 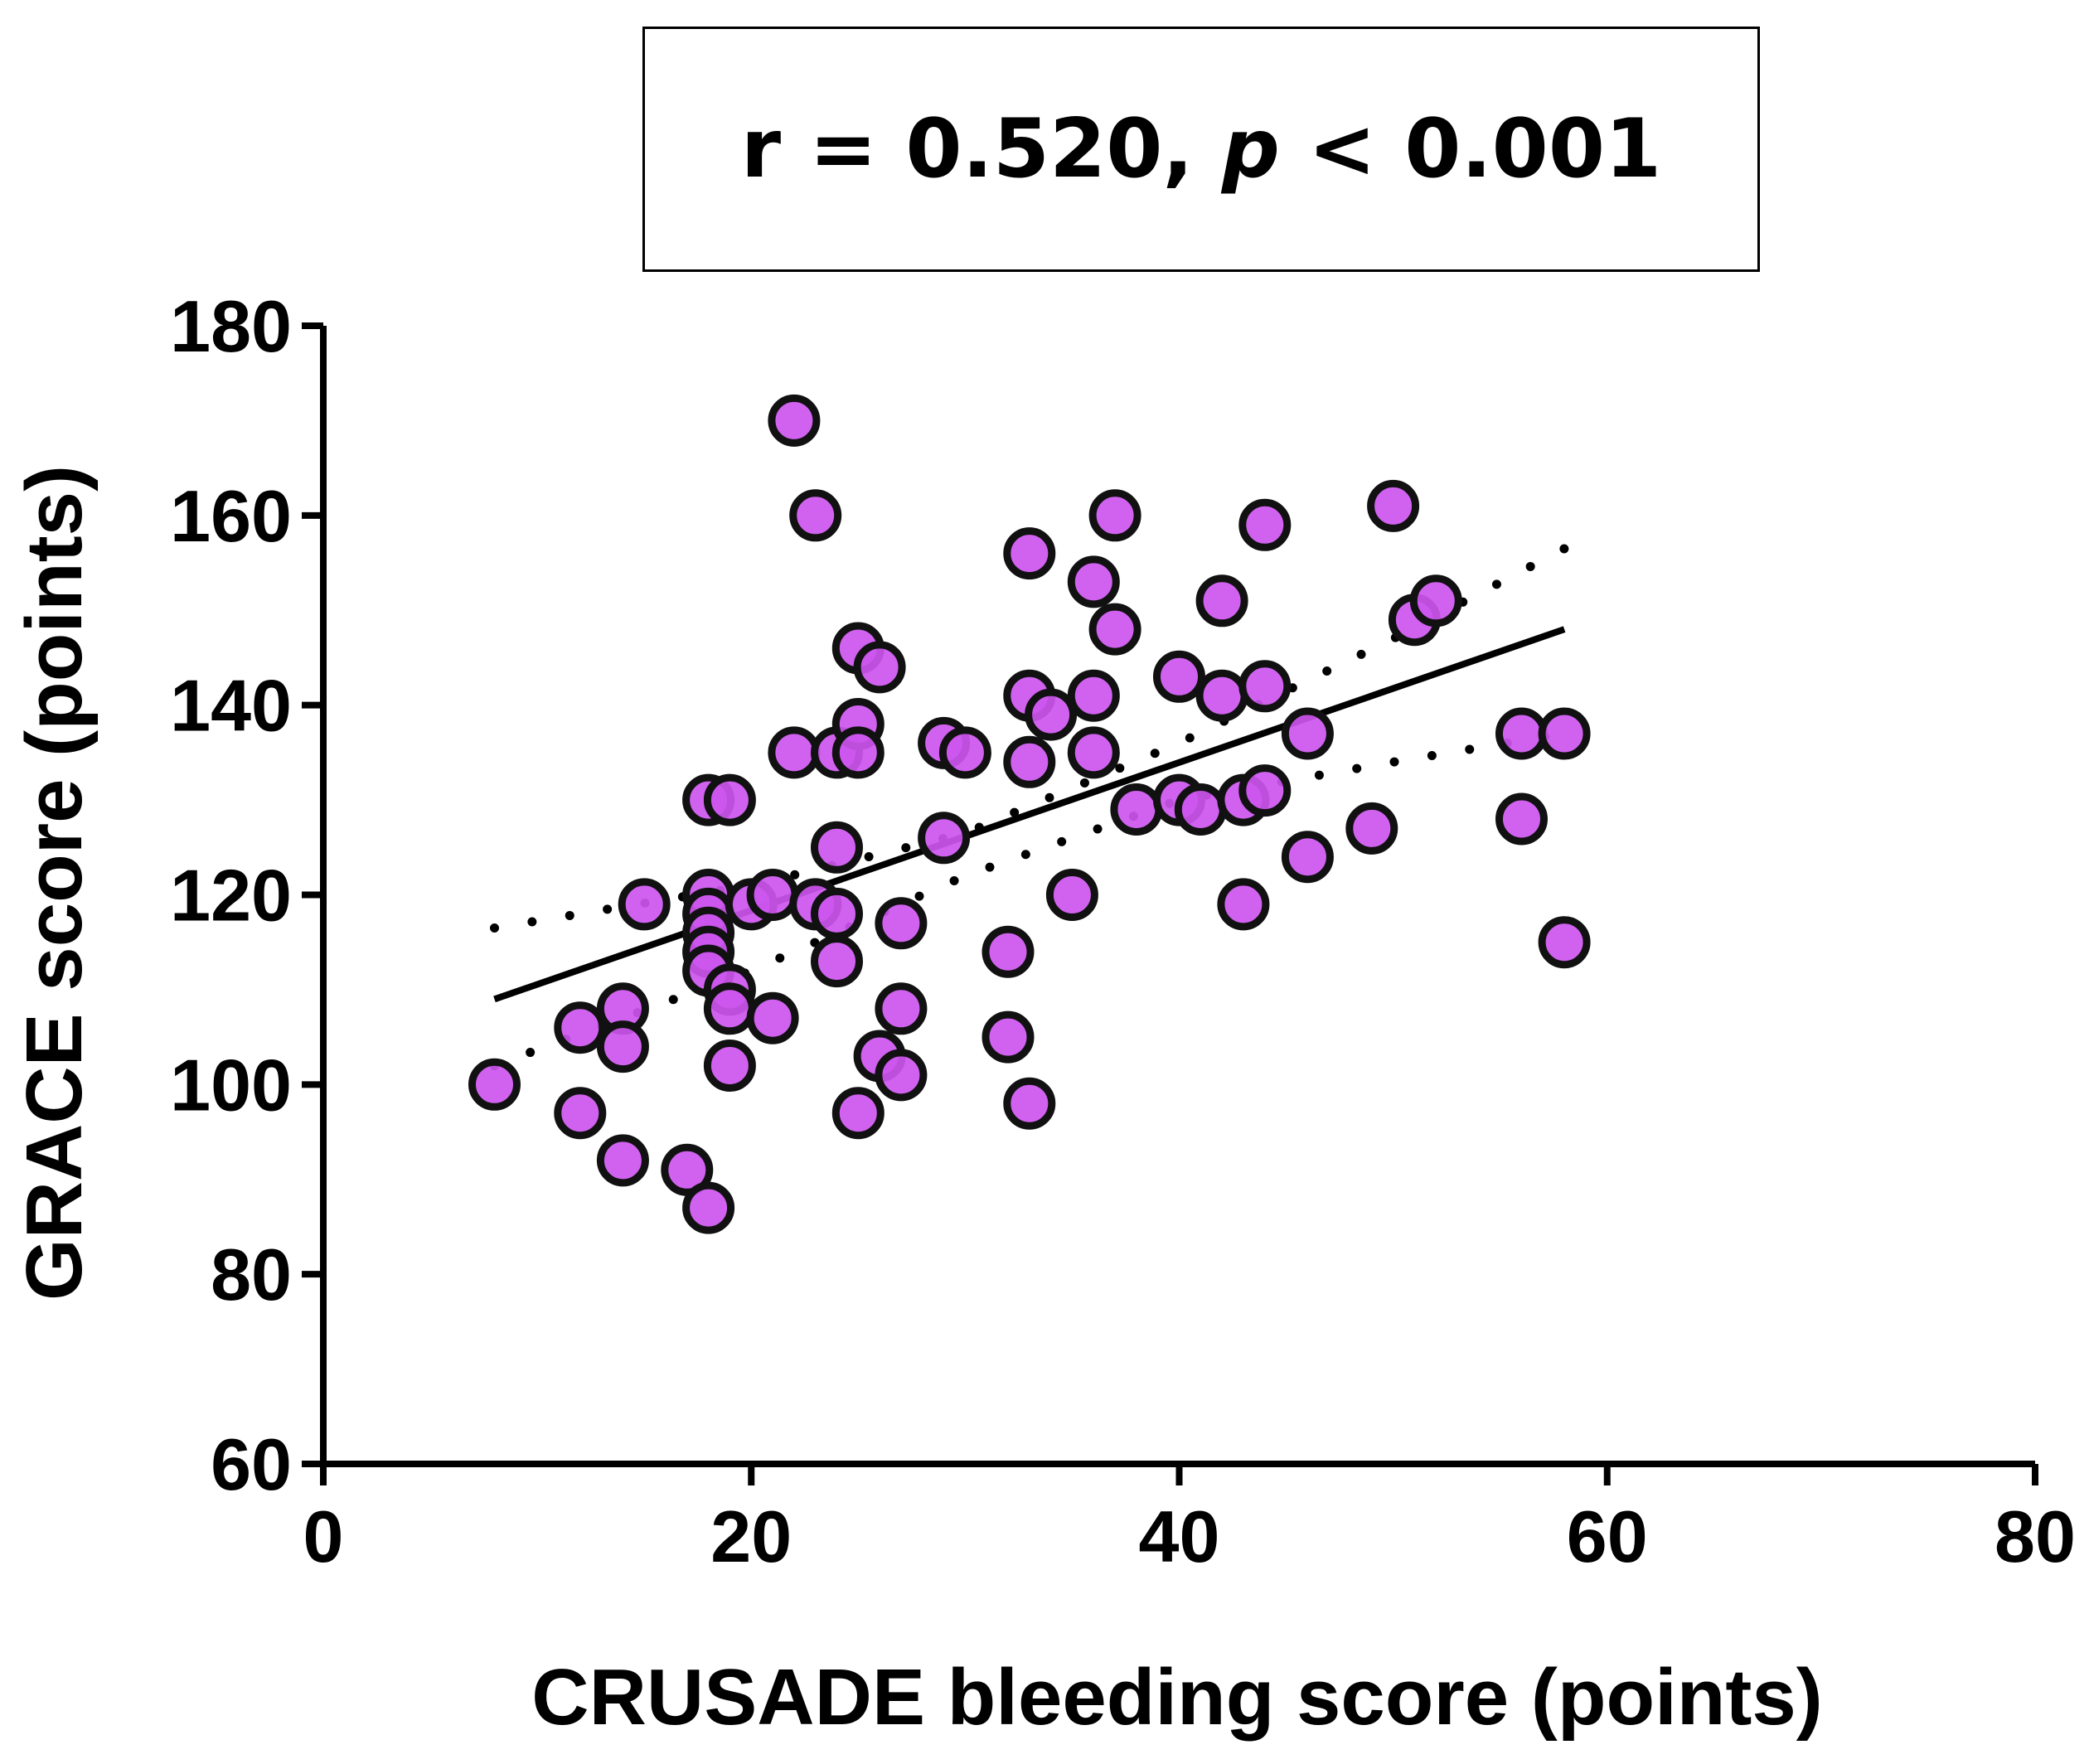 What do you see at coordinates (231, 326) in the screenshot?
I see `y-tick-label: 180` at bounding box center [231, 326].